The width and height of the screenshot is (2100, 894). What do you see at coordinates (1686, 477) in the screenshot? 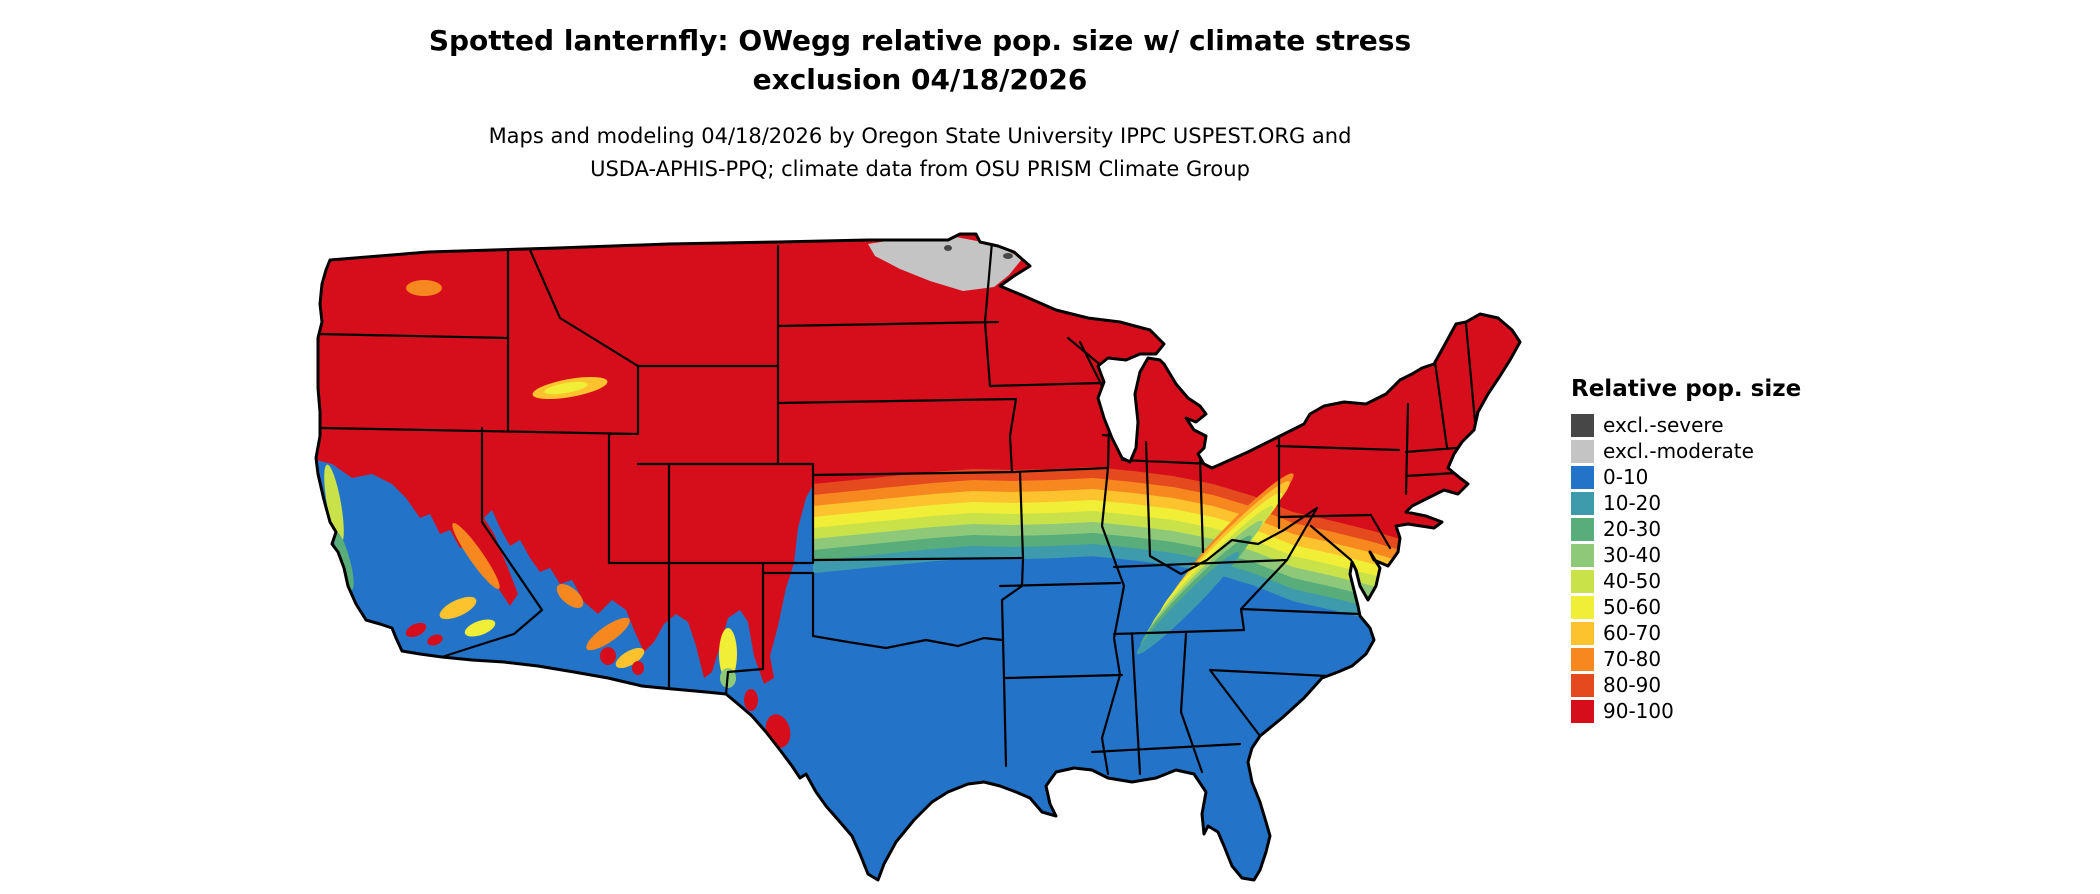
I see `legend-item: 0-10` at bounding box center [1686, 477].